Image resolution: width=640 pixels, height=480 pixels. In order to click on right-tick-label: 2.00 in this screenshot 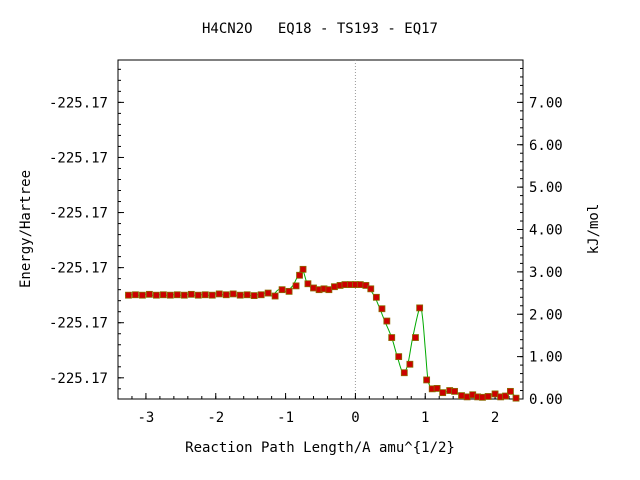, I will do `click(546, 315)`.